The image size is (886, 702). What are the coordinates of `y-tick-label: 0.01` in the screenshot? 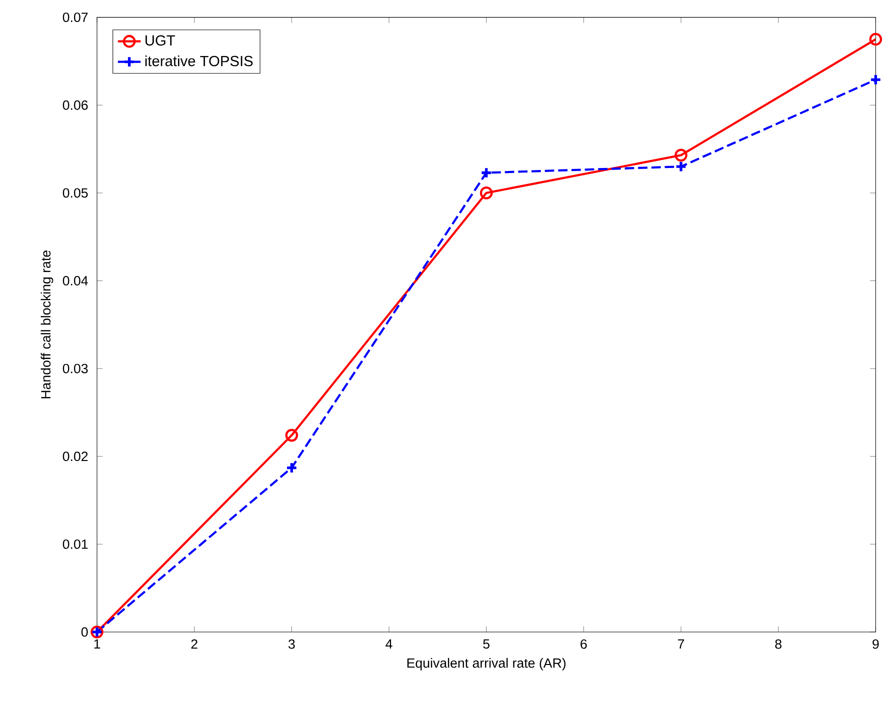 It's located at (75, 544).